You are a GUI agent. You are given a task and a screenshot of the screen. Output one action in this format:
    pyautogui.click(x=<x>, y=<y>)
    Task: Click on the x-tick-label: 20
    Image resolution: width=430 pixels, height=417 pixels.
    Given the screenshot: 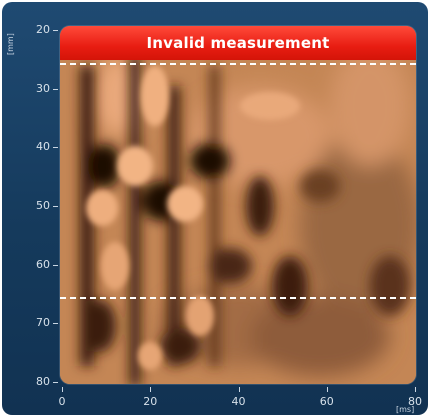 What is the action you would take?
    pyautogui.click(x=150, y=401)
    